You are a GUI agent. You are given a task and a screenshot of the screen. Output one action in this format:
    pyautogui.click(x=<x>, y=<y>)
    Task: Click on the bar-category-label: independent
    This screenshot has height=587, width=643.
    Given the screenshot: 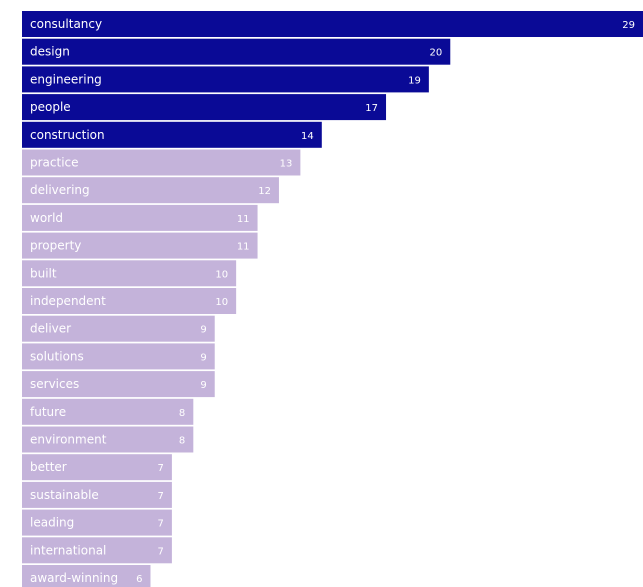 What is the action you would take?
    pyautogui.click(x=68, y=301)
    